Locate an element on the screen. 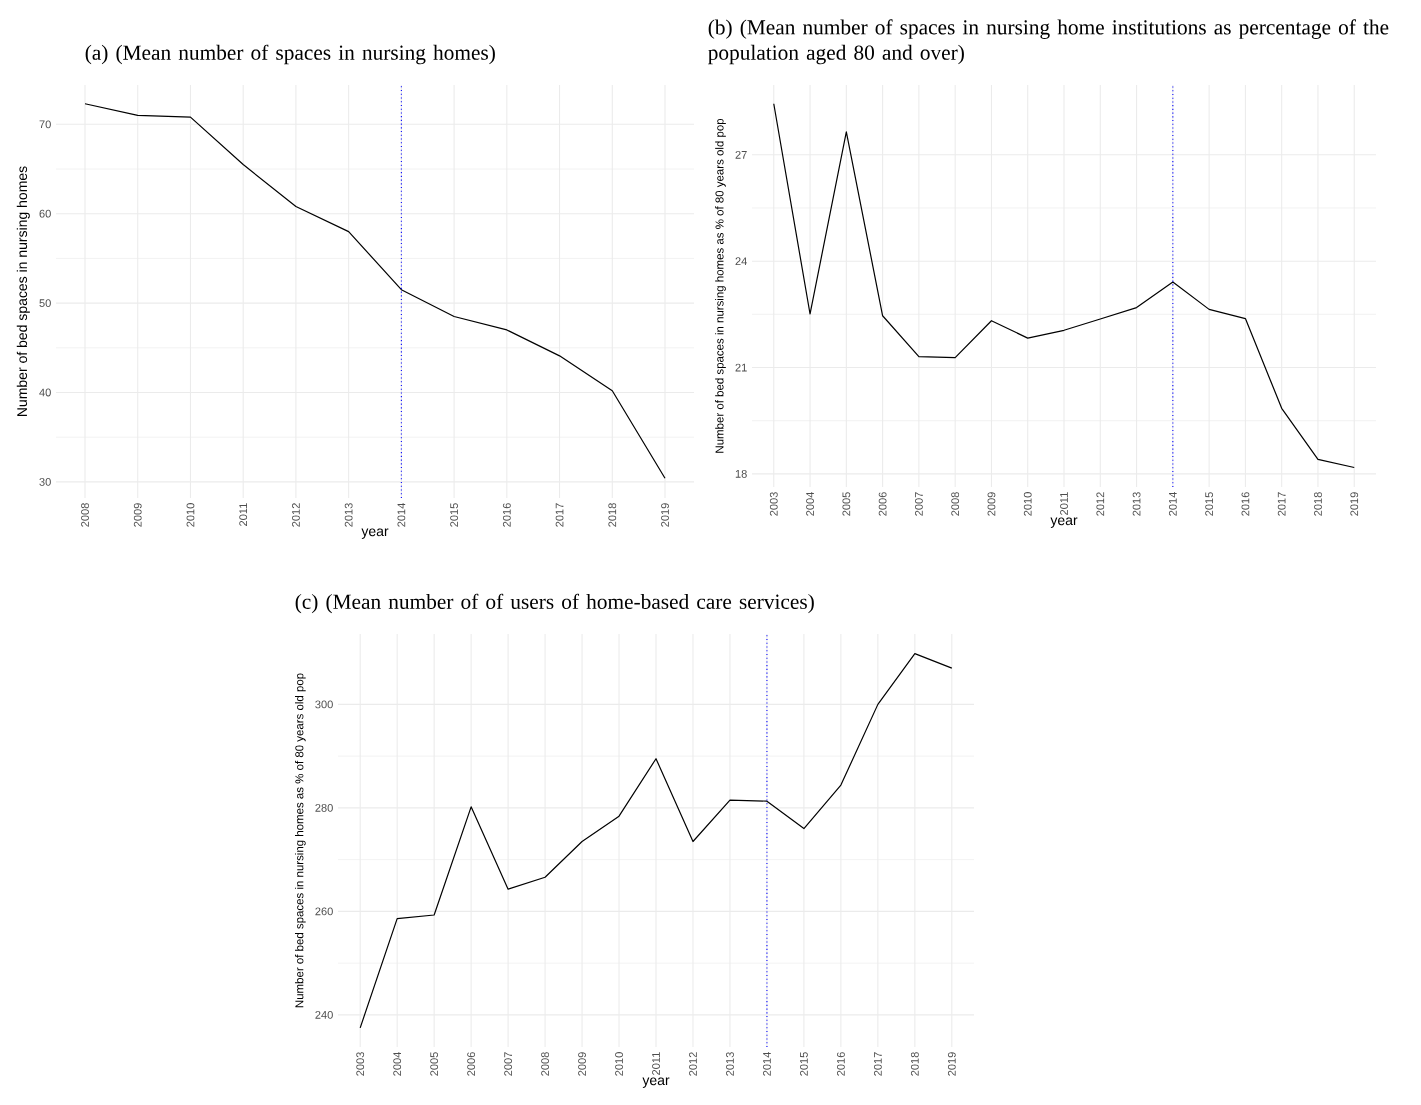 The width and height of the screenshot is (1421, 1105). y-tick-label: 27 is located at coordinates (741, 154).